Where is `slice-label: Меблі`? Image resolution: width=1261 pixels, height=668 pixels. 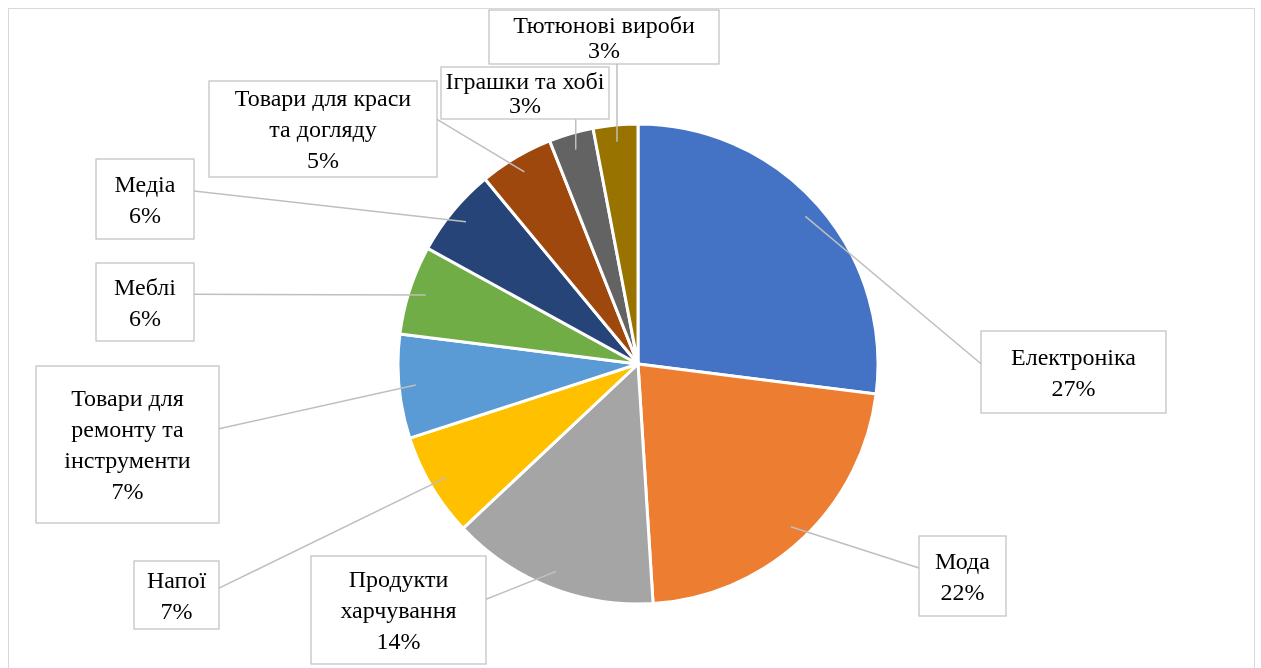 slice-label: Меблі is located at coordinates (145, 286).